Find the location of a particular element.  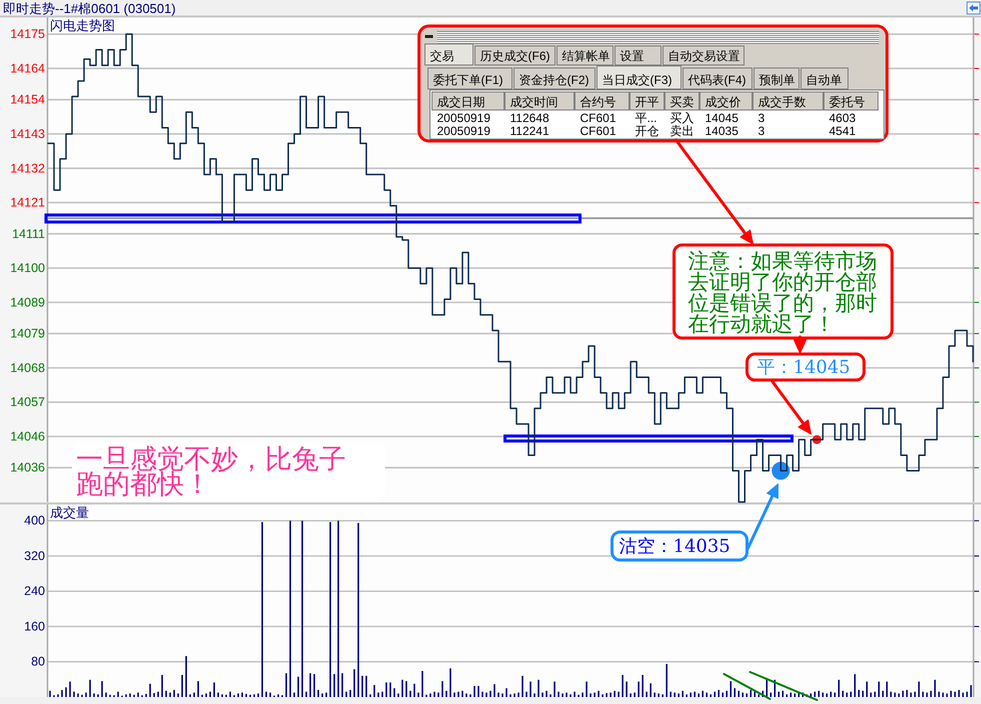

chart-subtitle: 闪电走势图 is located at coordinates (82, 25).